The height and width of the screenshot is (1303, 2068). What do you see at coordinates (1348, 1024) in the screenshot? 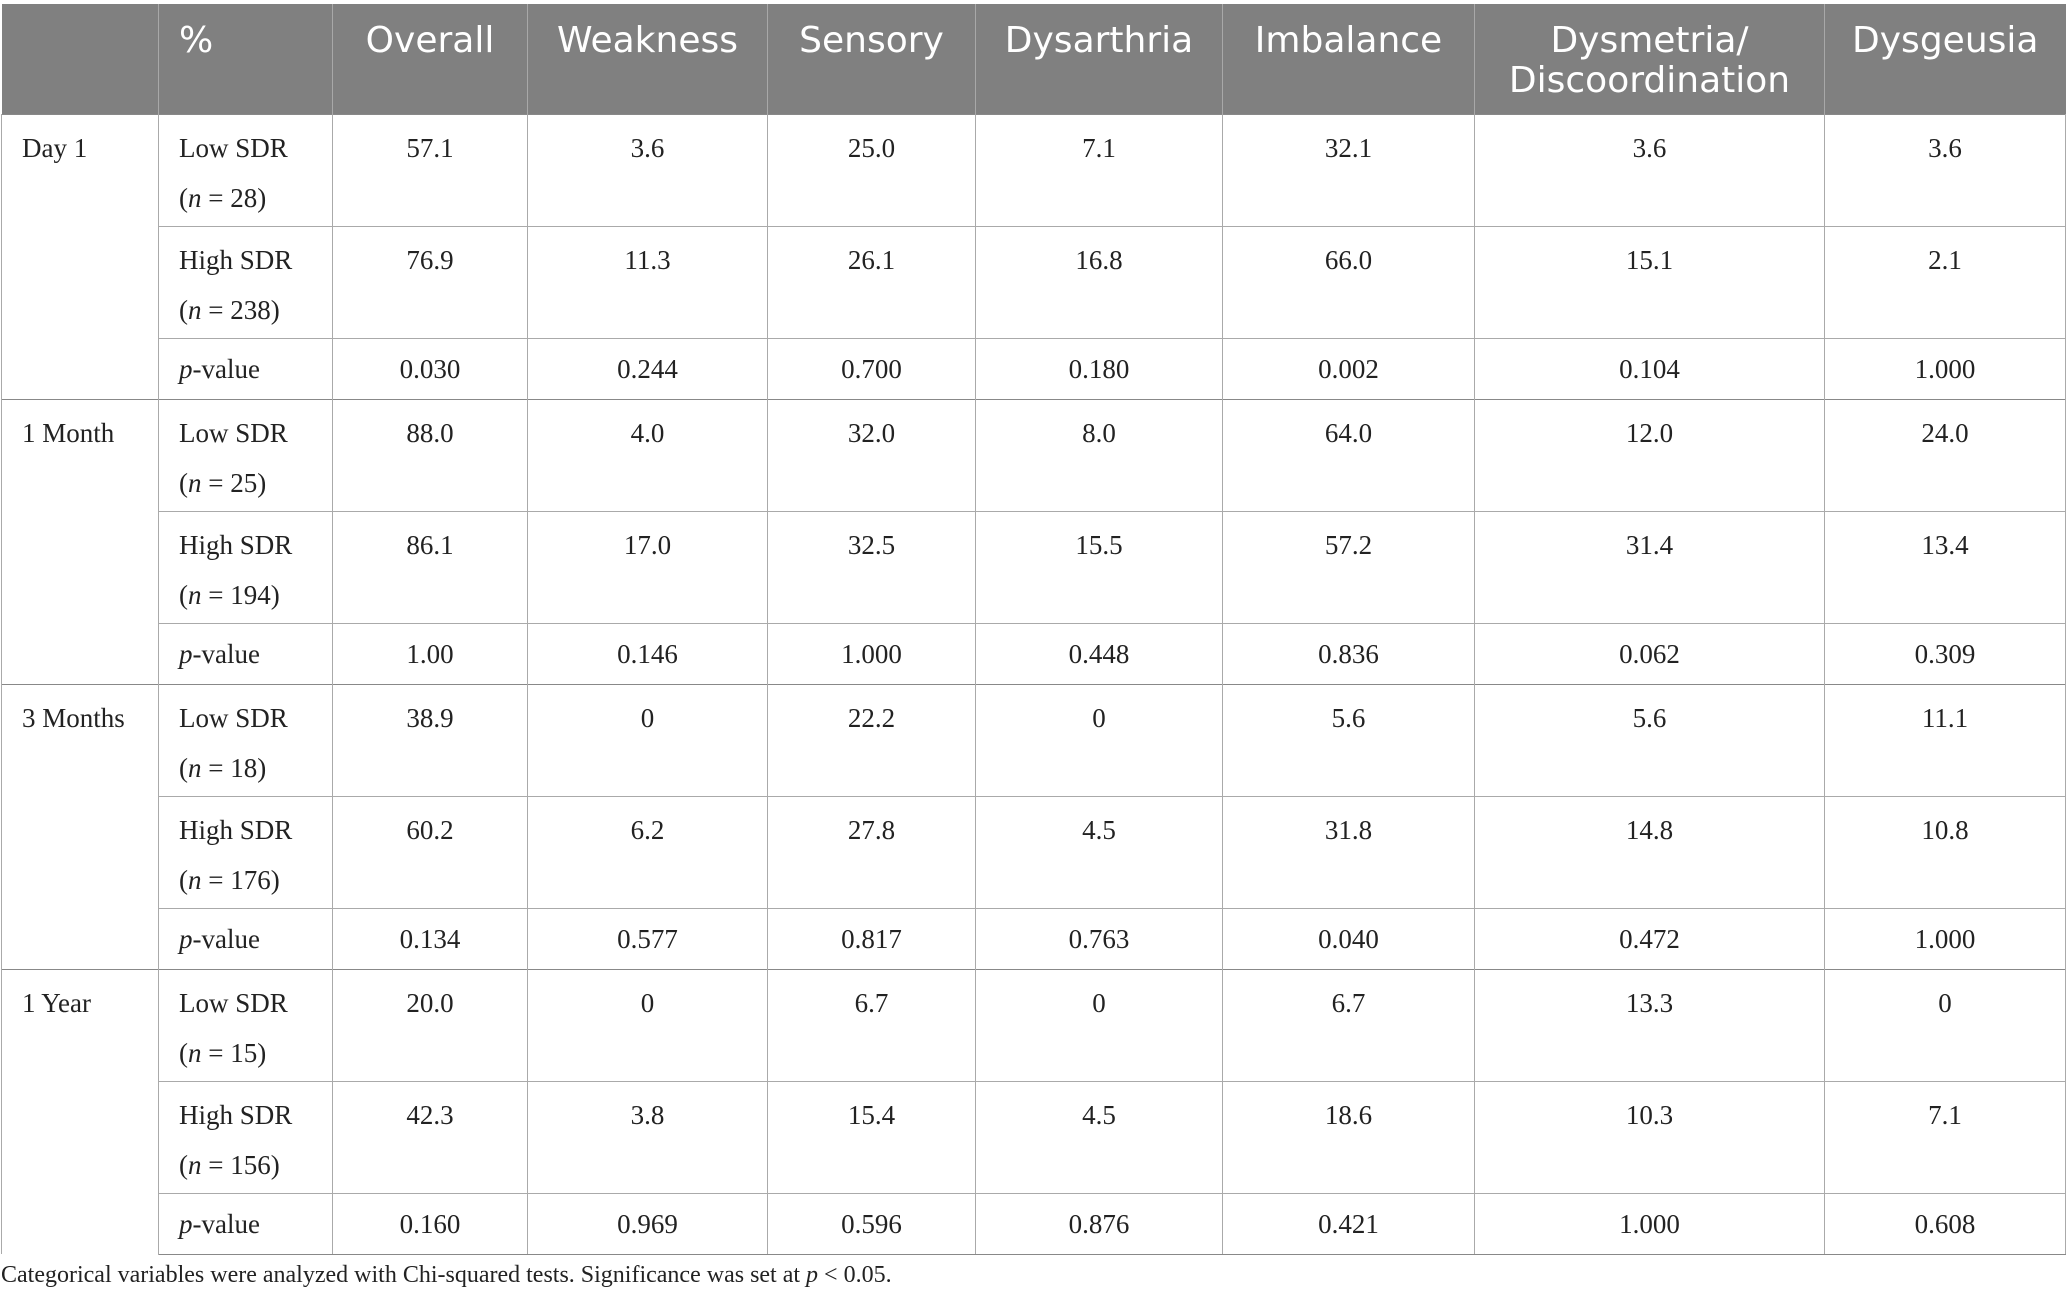
I see `value-cell: 6.7` at bounding box center [1348, 1024].